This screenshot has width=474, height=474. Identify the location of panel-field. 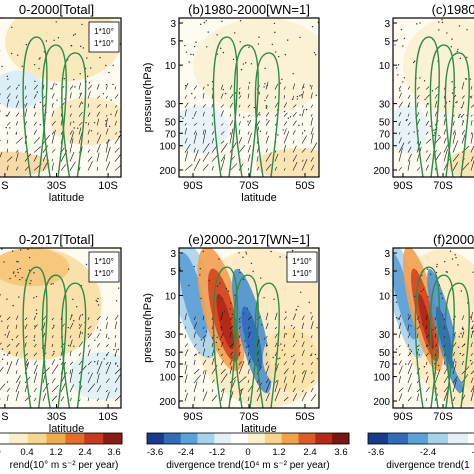
(433, 328).